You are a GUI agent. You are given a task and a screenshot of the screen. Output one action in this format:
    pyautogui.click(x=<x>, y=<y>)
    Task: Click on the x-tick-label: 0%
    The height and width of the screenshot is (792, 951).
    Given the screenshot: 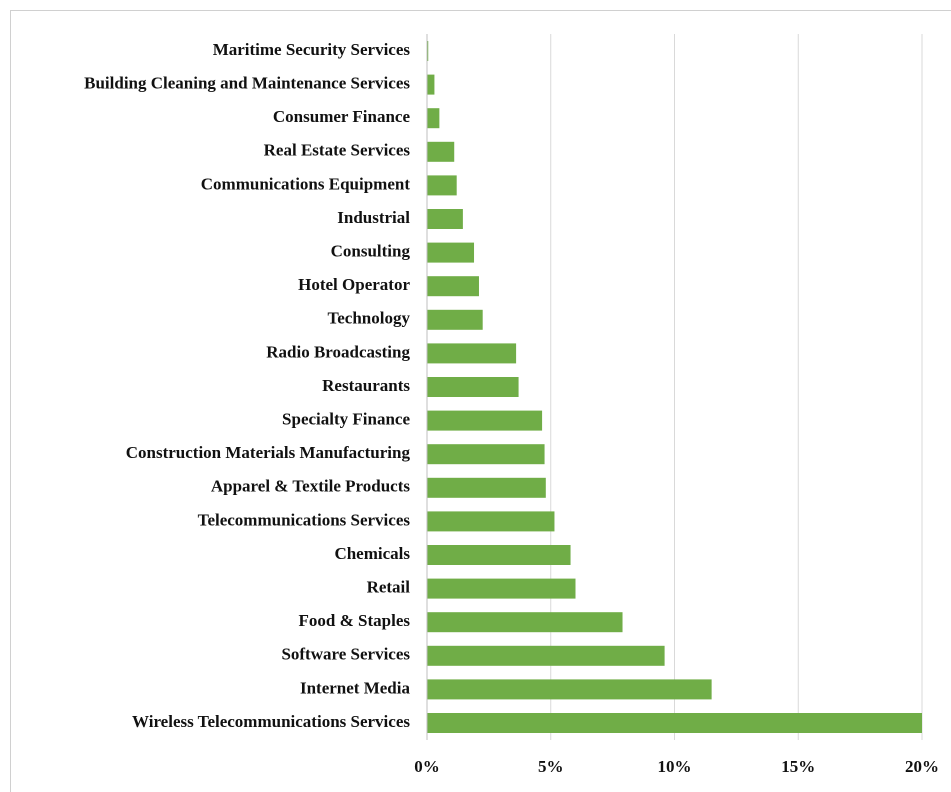 What is the action you would take?
    pyautogui.click(x=427, y=766)
    